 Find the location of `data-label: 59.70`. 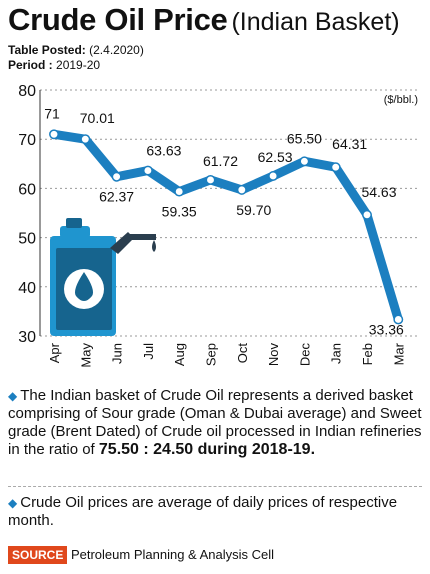

data-label: 59.70 is located at coordinates (253, 210).